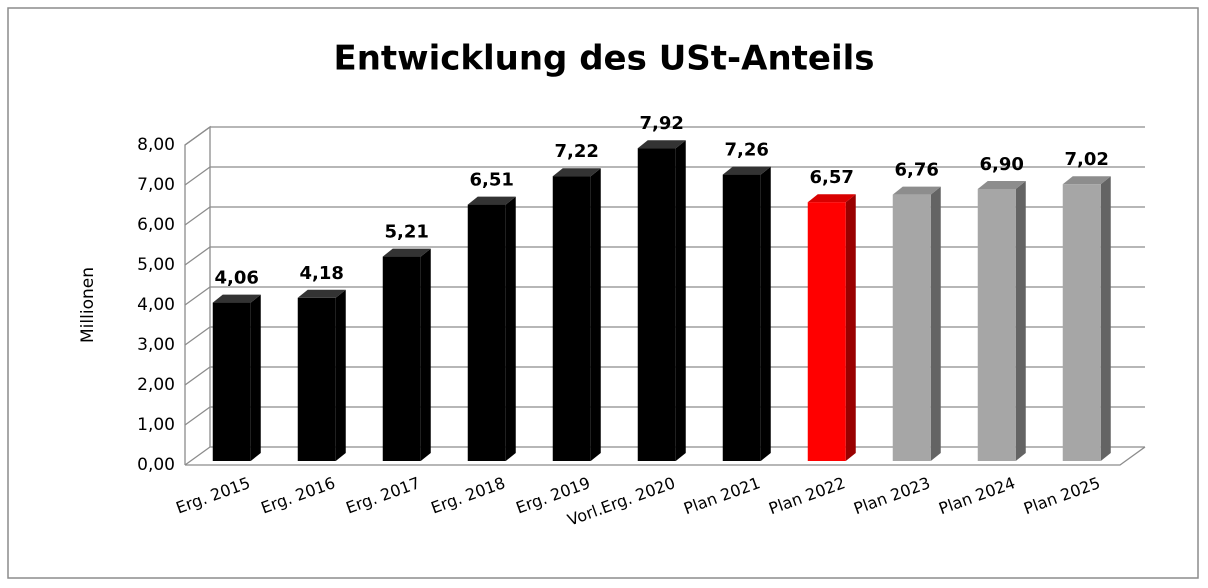  Describe the element at coordinates (1087, 159) in the screenshot. I see `value-label: 7,02` at that location.